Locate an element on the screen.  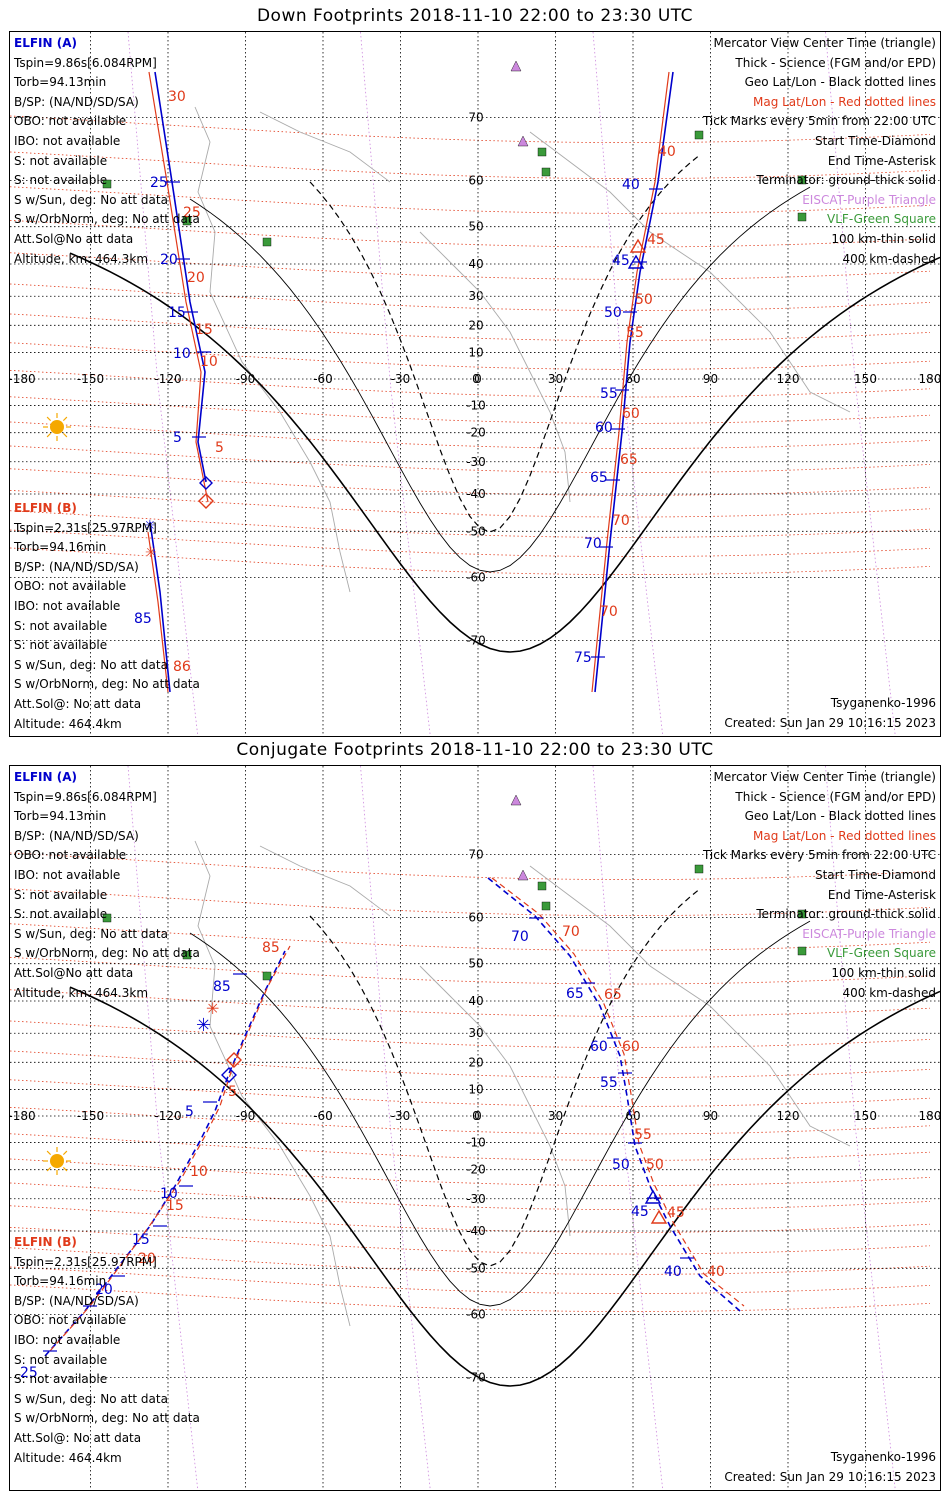
sc-b-line: Torb=94.16min is located at coordinates (60, 547).